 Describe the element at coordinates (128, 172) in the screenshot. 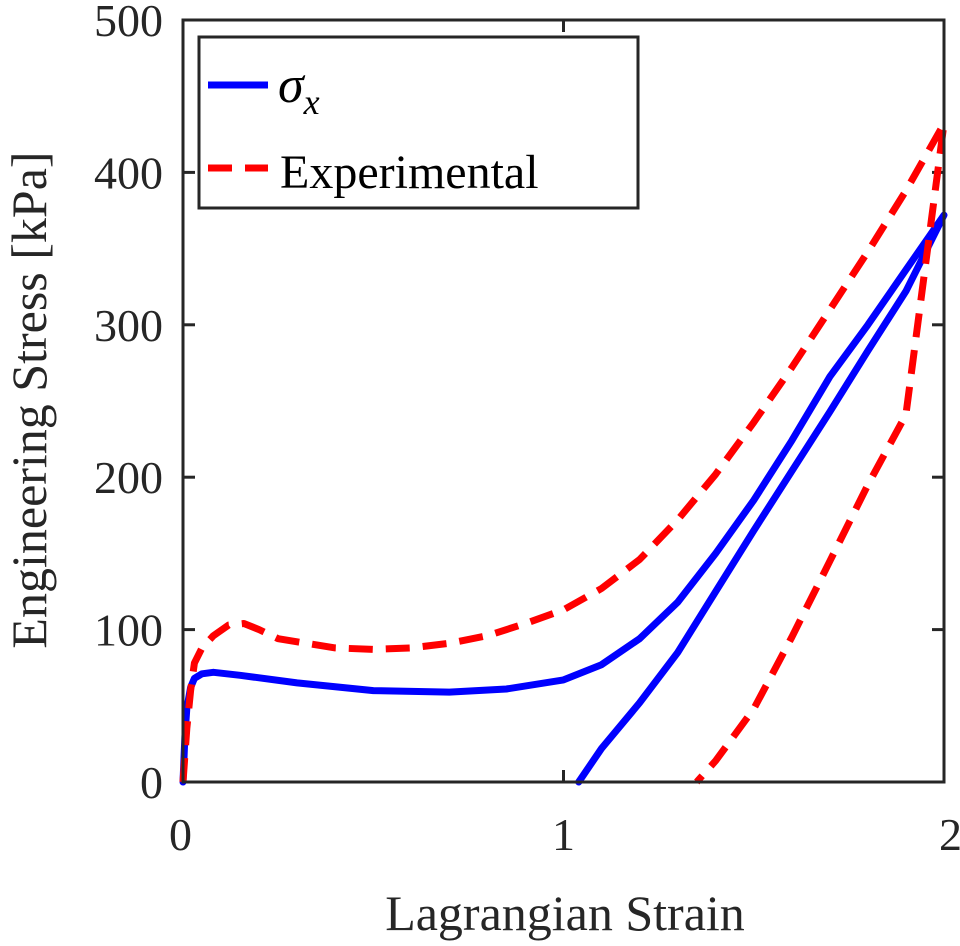

I see `y-tick-label: 400` at that location.